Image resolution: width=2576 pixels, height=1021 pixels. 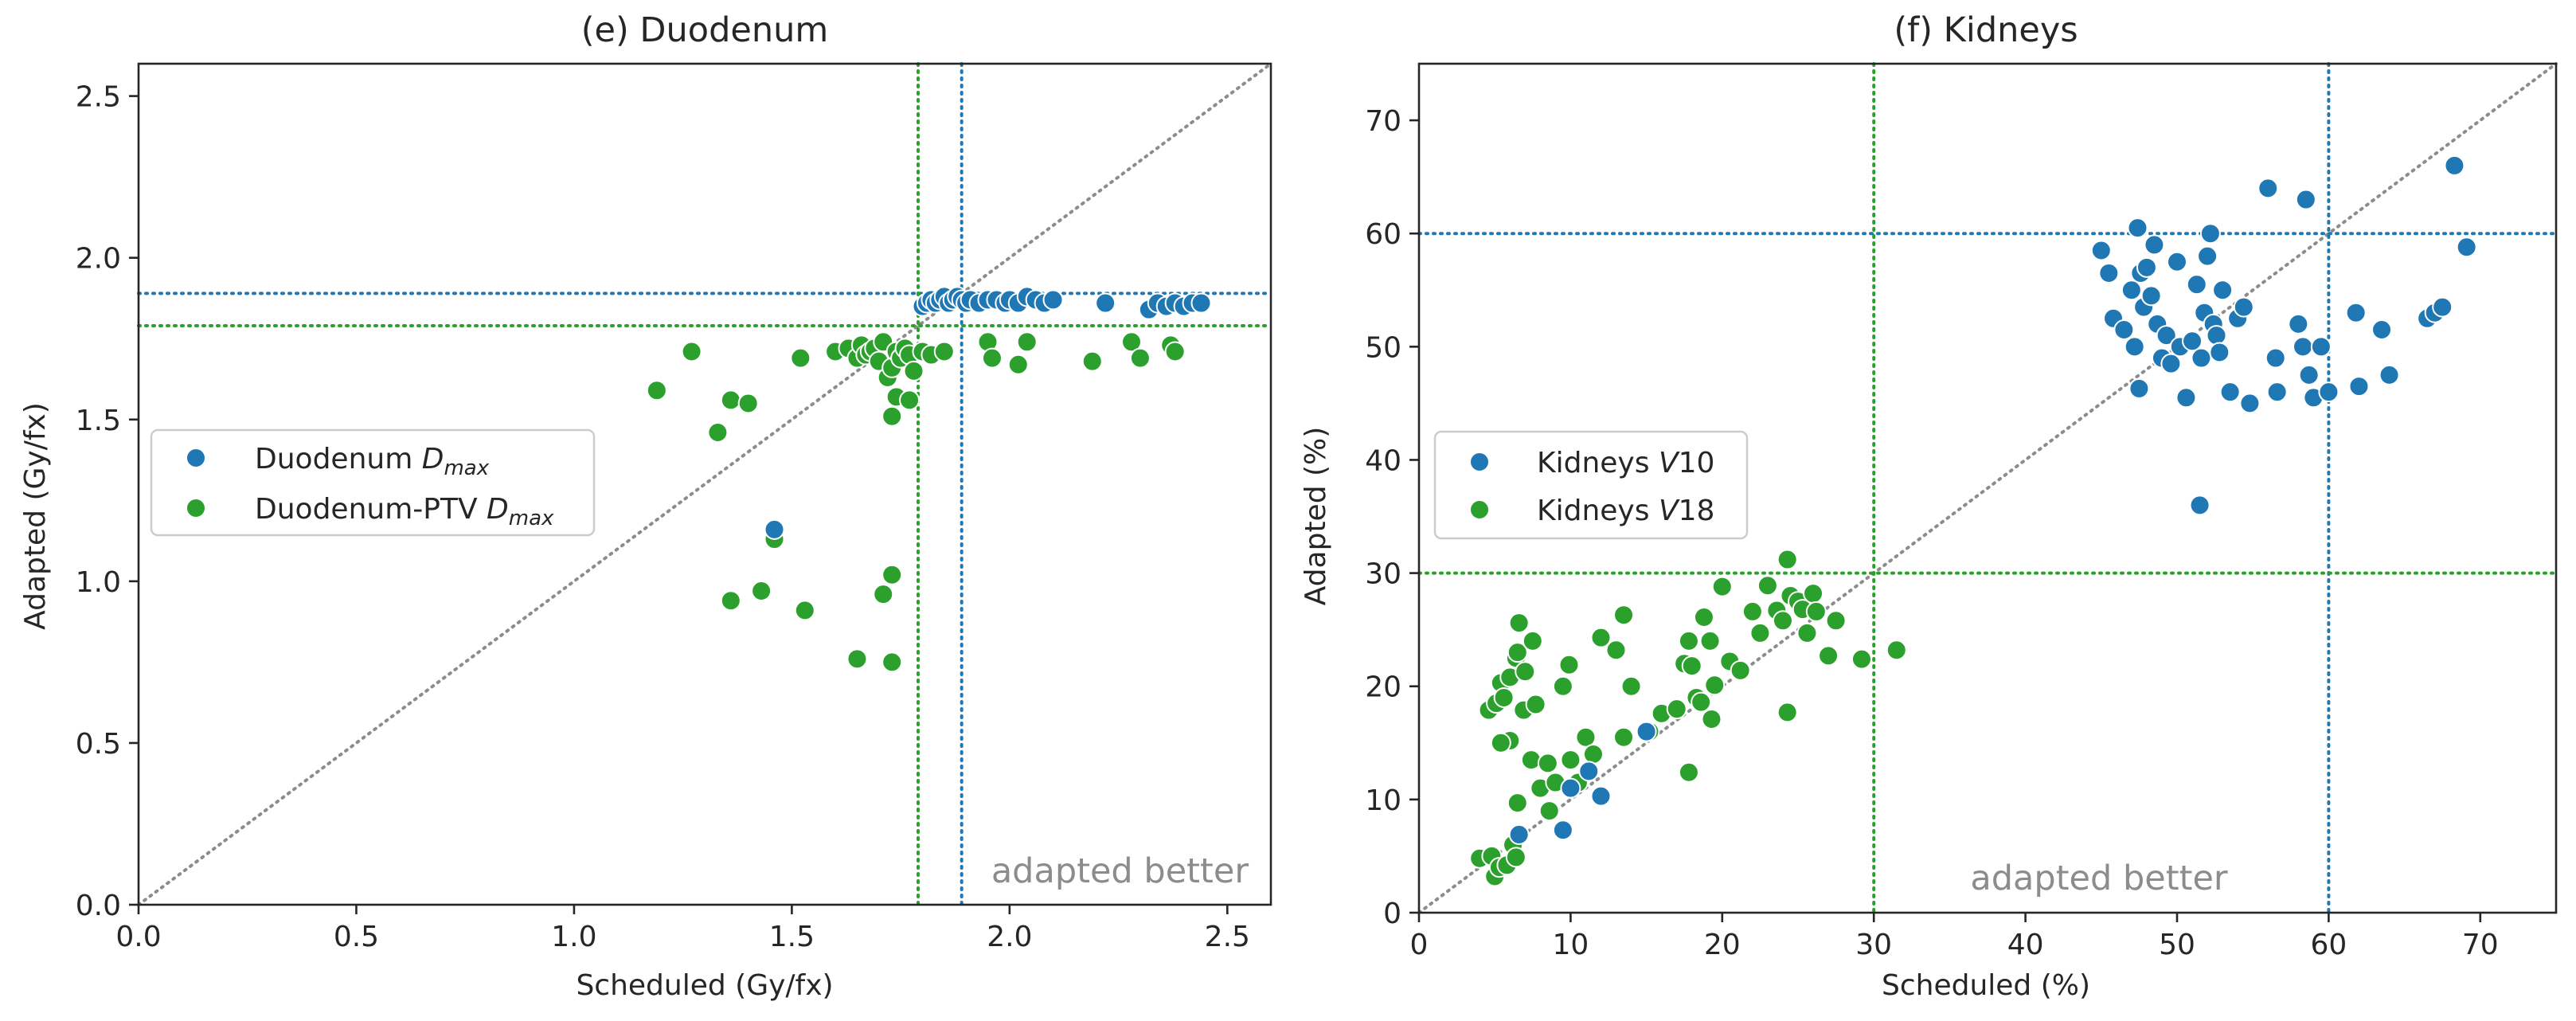 I want to click on x-tick-label: 0, so click(x=1419, y=945).